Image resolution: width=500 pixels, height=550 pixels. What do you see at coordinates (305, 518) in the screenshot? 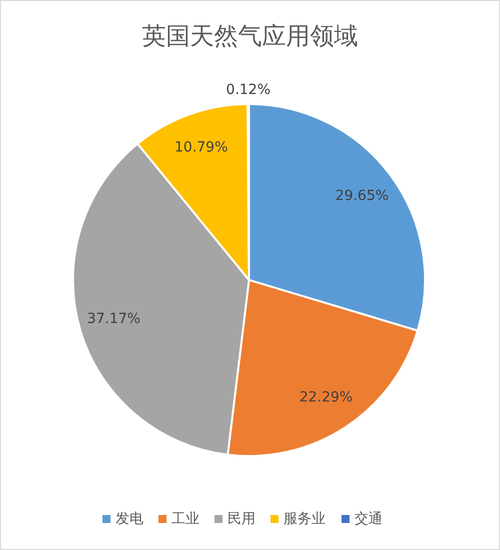
I see `legend-label: 服务业` at bounding box center [305, 518].